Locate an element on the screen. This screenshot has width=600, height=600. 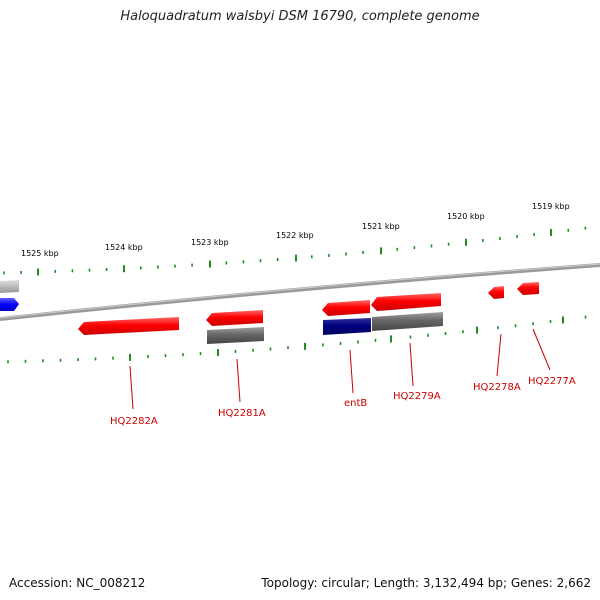
gene-hq2279a is located at coordinates (407, 321).